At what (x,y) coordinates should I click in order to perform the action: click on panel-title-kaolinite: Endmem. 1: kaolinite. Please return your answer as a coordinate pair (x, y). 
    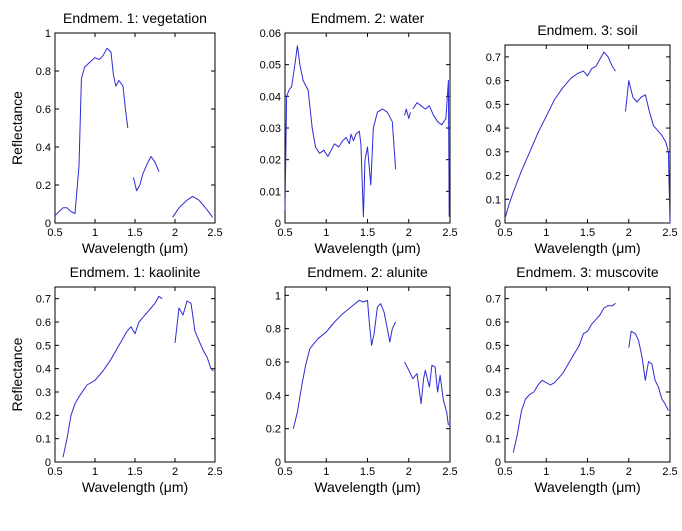
    Looking at the image, I should click on (135, 272).